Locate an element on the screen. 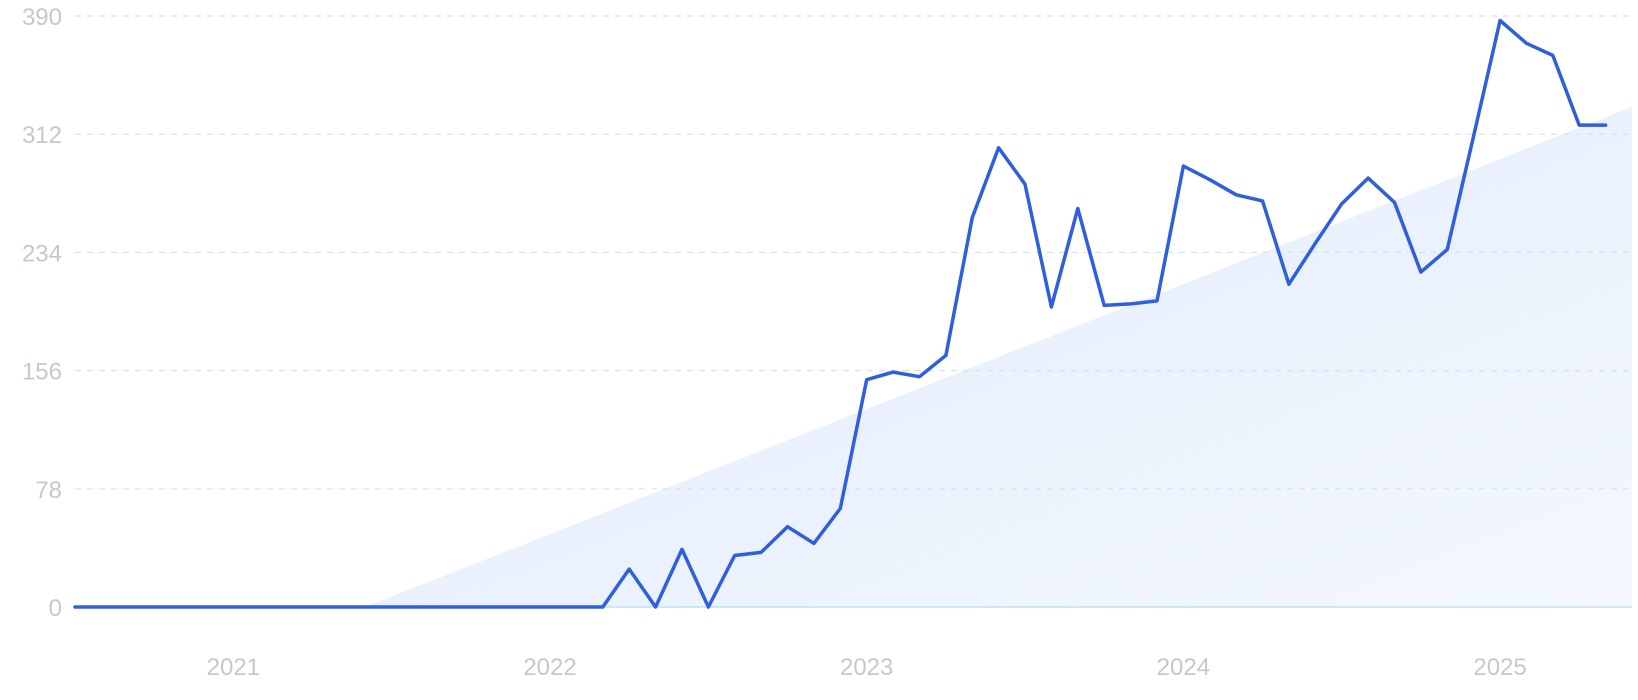 The image size is (1638, 700). y-axis-tick-labels: 0 78 156 234 312 390 is located at coordinates (42, 313).